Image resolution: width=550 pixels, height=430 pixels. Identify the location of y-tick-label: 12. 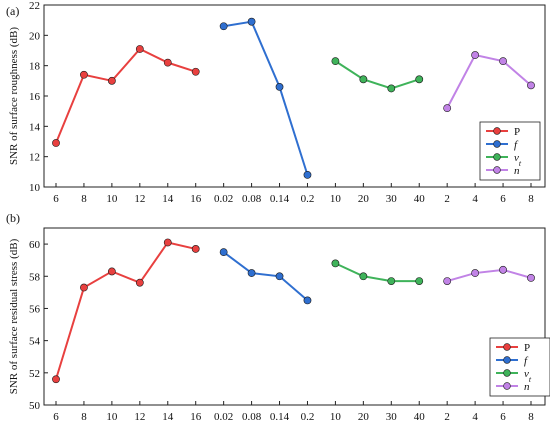
(34, 158).